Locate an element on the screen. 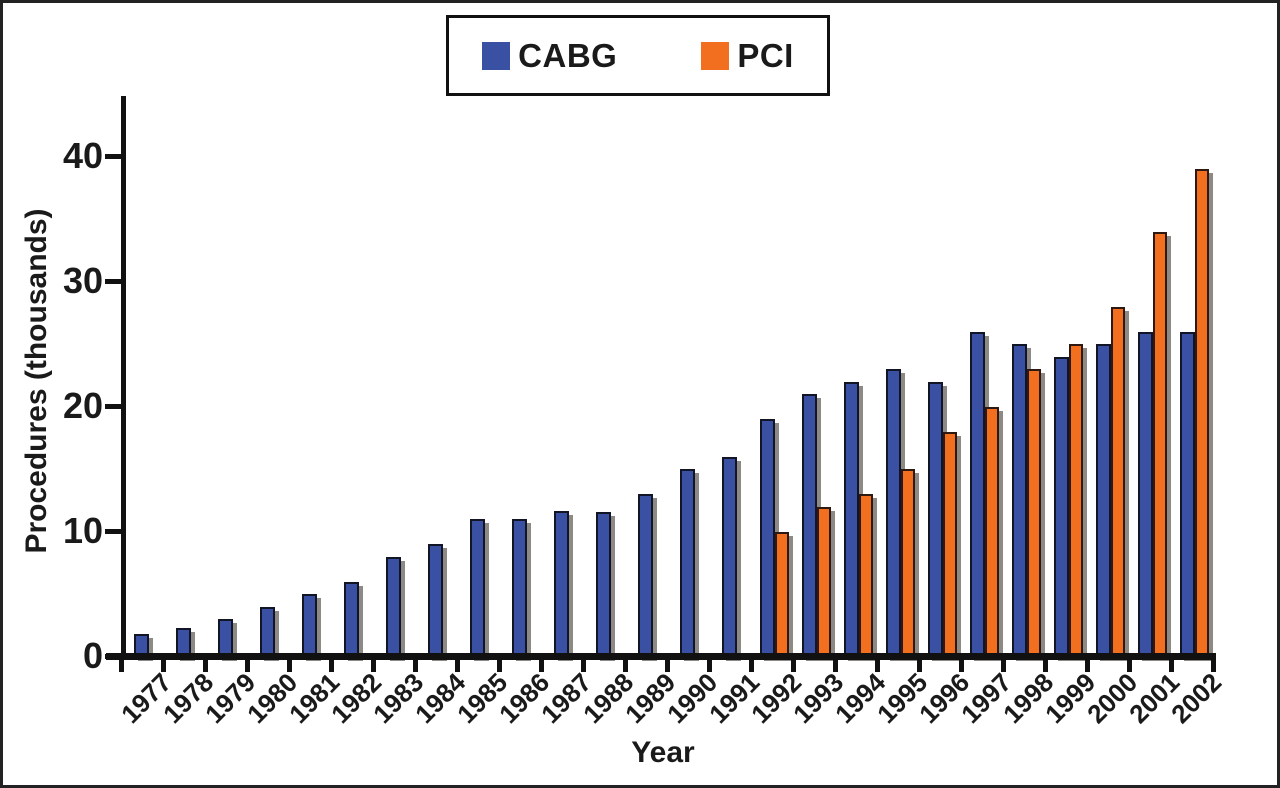  y-tick-label-0: 0 is located at coordinates (92, 655).